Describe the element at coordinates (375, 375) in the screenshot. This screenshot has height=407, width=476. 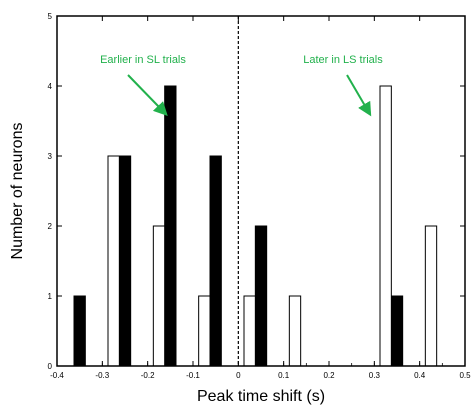
I see `x-tick-label: 0.3` at that location.